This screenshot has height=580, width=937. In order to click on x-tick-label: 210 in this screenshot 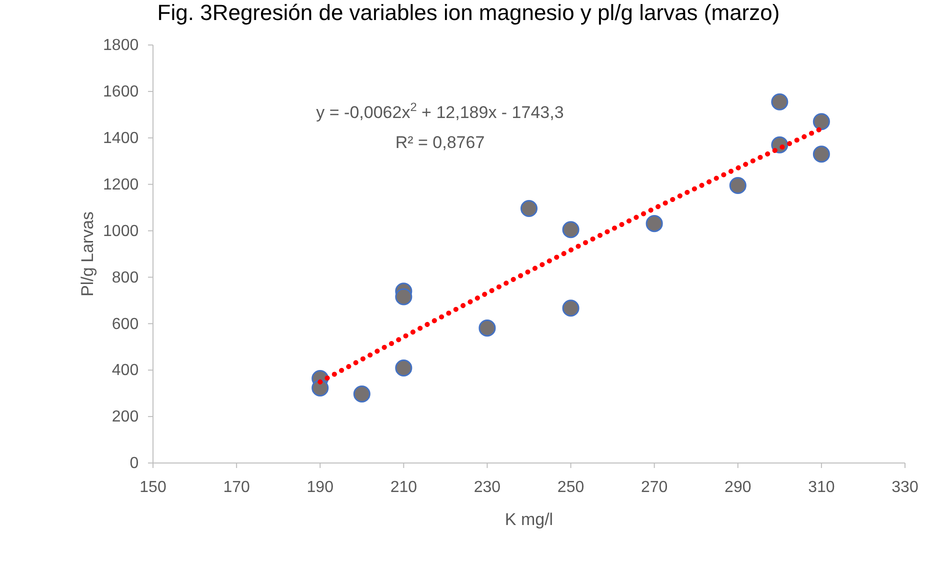, I will do `click(404, 487)`.